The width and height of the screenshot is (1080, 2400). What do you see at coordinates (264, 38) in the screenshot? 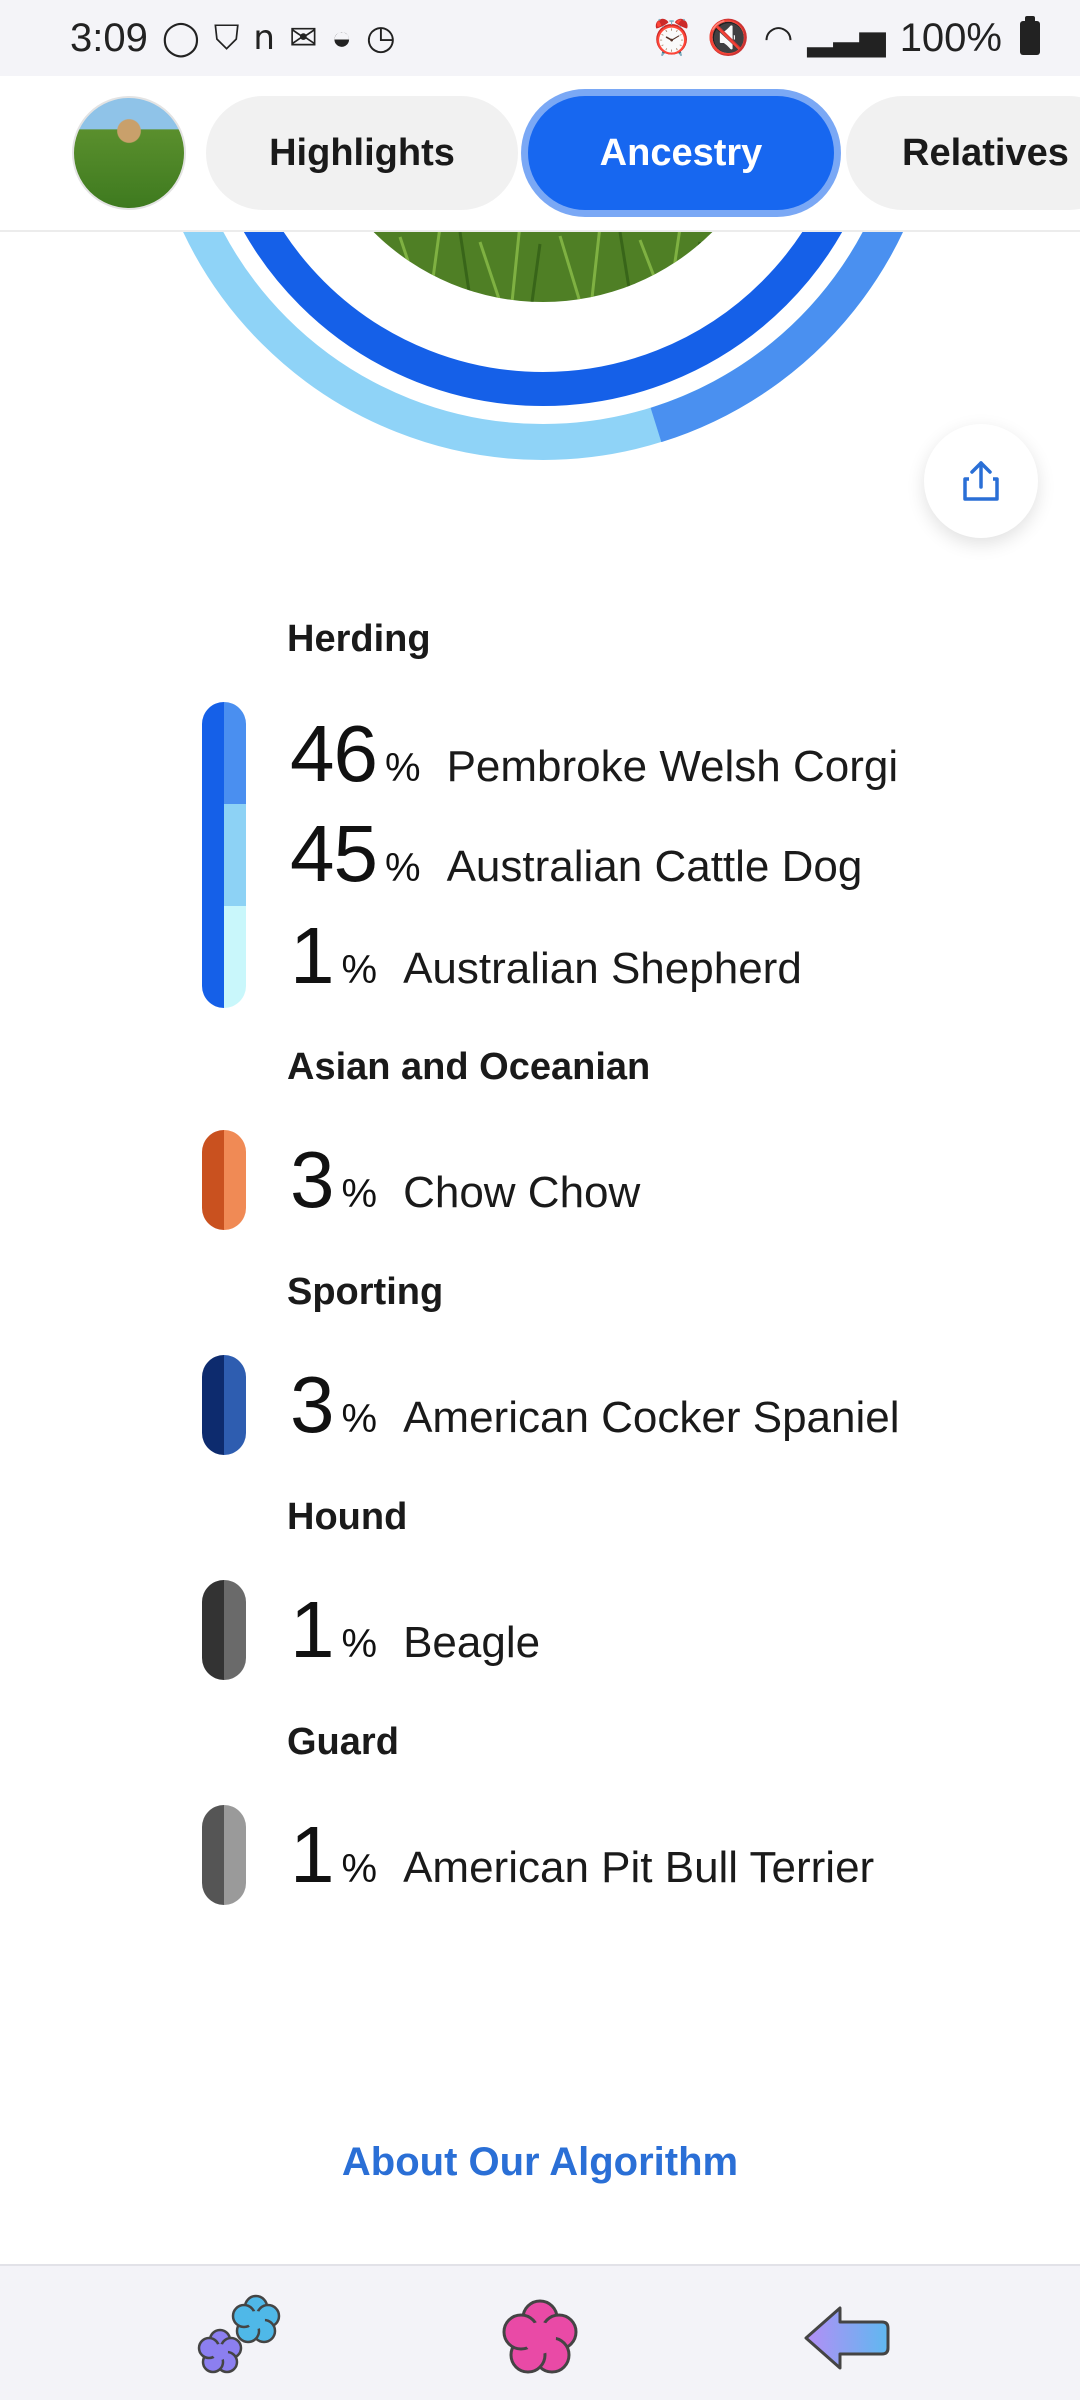
I see `n-app-icon: ո` at bounding box center [264, 38].